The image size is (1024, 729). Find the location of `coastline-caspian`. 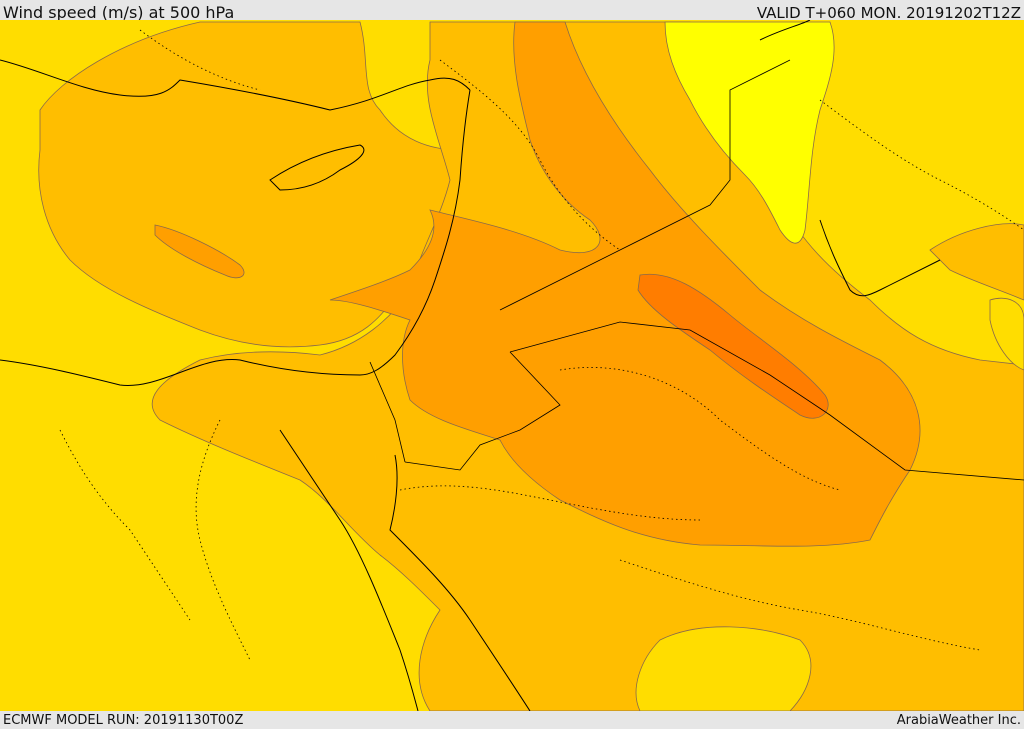

coastline-caspian is located at coordinates (785, 30).